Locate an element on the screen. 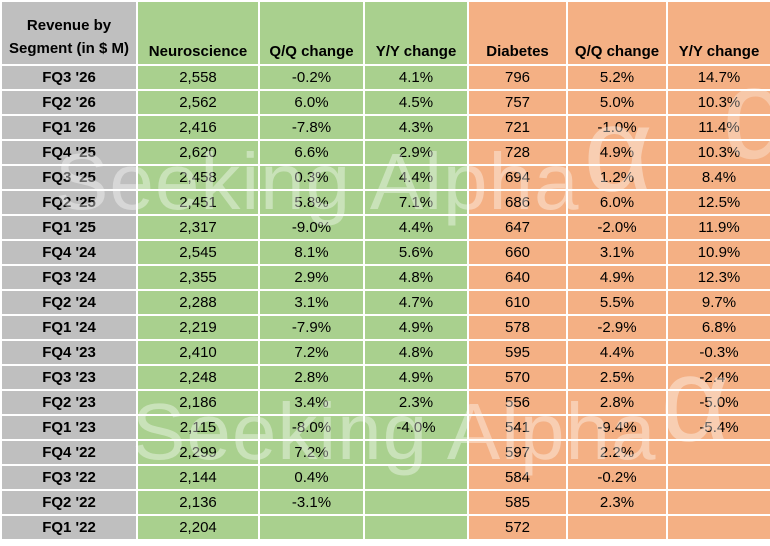 This screenshot has width=770, height=546. col-header-neuroscience: Neuroscience is located at coordinates (198, 33).